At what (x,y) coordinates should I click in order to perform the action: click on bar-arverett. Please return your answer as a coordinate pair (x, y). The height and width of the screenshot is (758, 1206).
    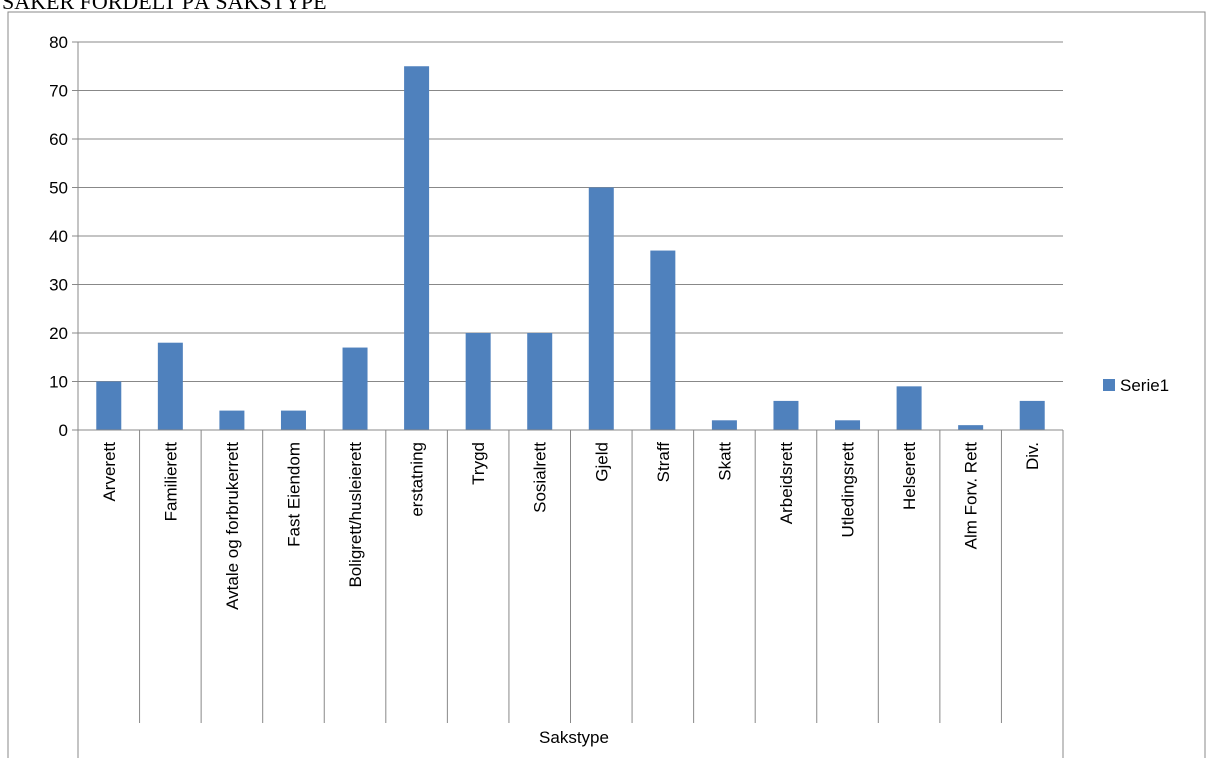
    Looking at the image, I should click on (109, 405).